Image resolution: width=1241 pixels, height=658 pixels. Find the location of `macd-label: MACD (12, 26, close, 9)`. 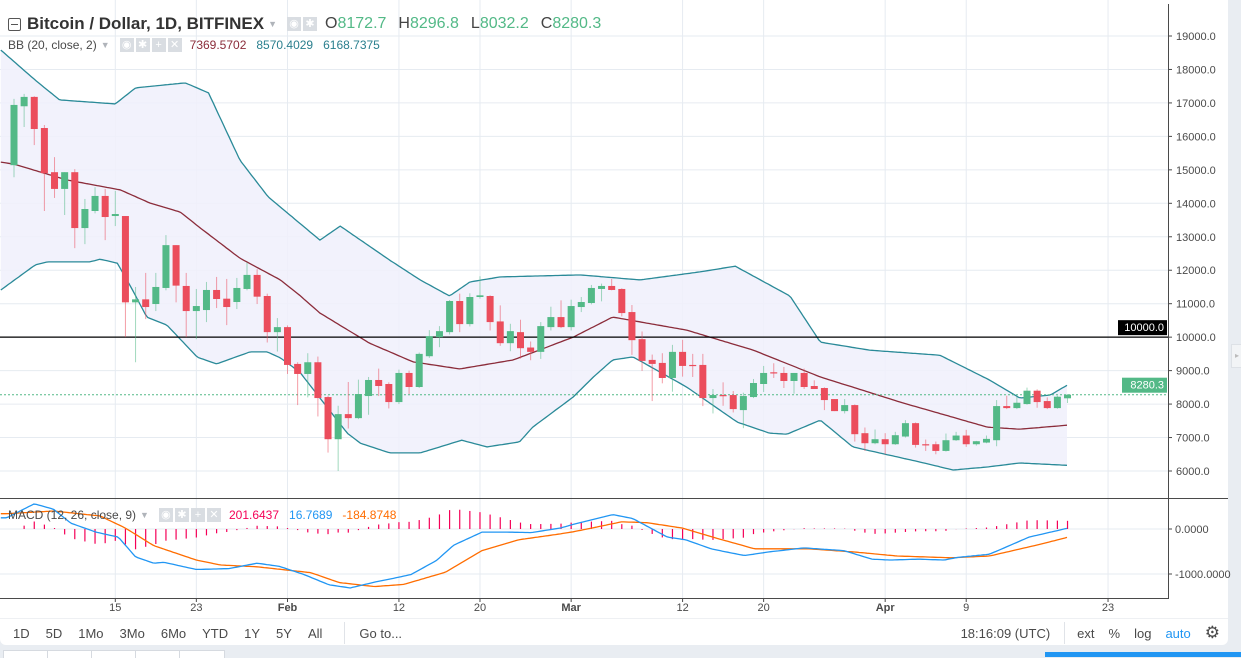

macd-label: MACD (12, 26, close, 9) is located at coordinates (72, 515).